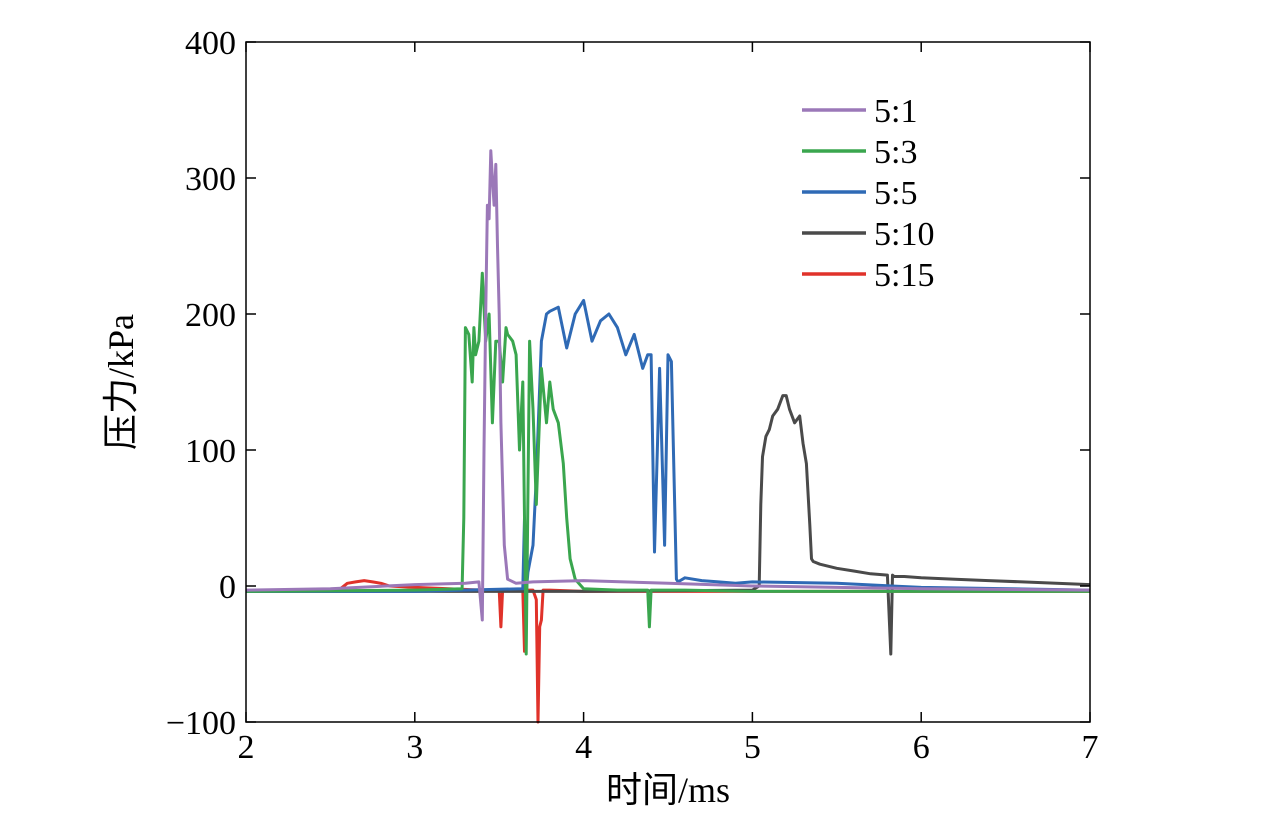 Image resolution: width=1276 pixels, height=817 pixels. Describe the element at coordinates (583, 747) in the screenshot. I see `x-tick-label: 4` at that location.